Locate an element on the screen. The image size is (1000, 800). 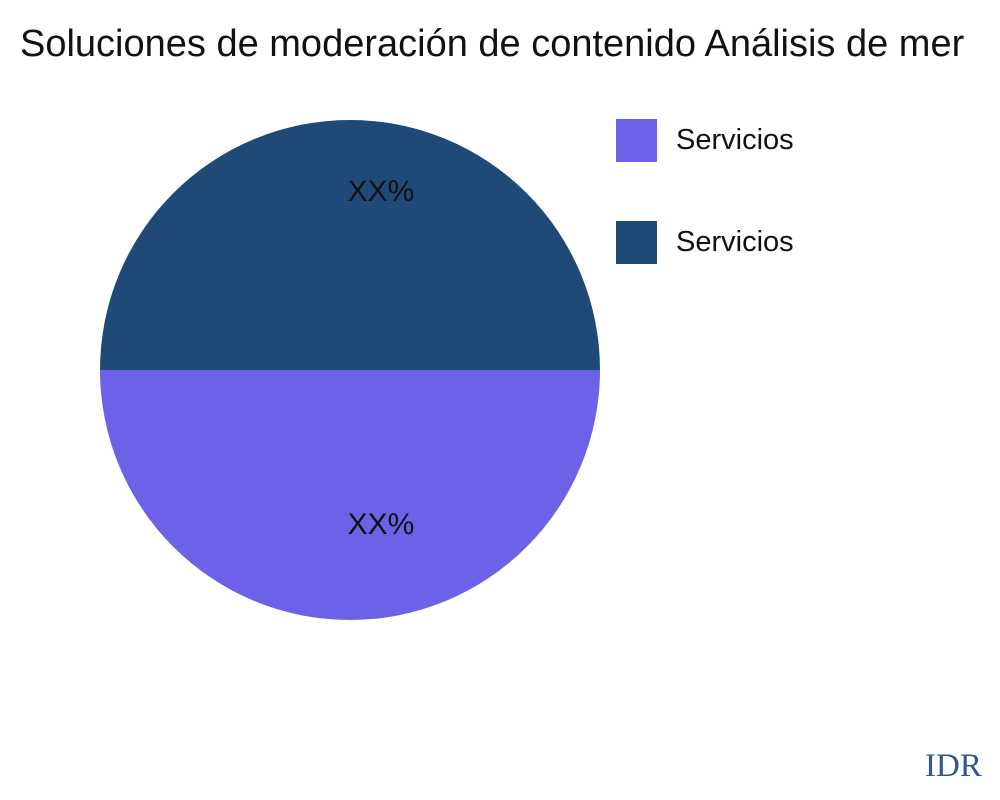
legend-item-purple: Servicios is located at coordinates (705, 140).